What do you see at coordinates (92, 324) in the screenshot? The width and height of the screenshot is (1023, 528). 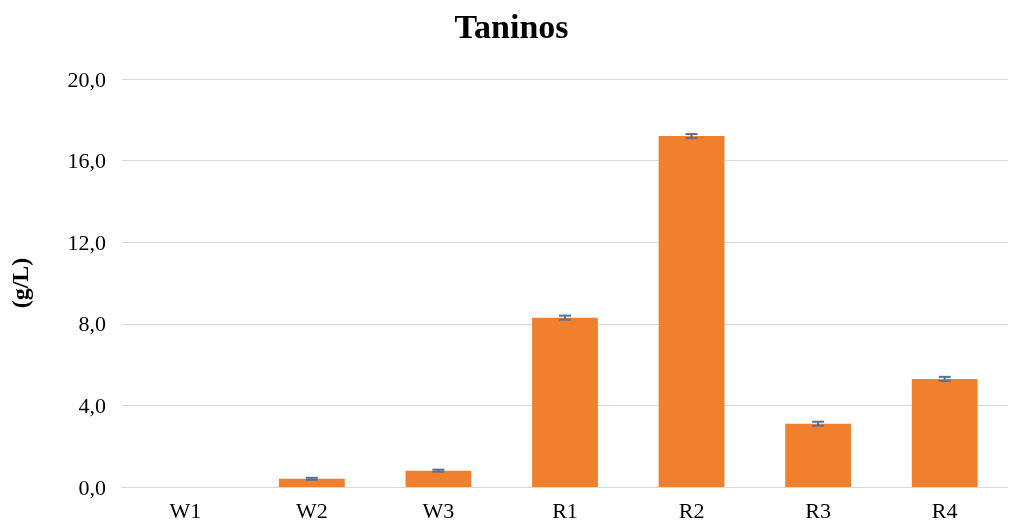 I see `y-tick-label: 8,0` at bounding box center [92, 324].